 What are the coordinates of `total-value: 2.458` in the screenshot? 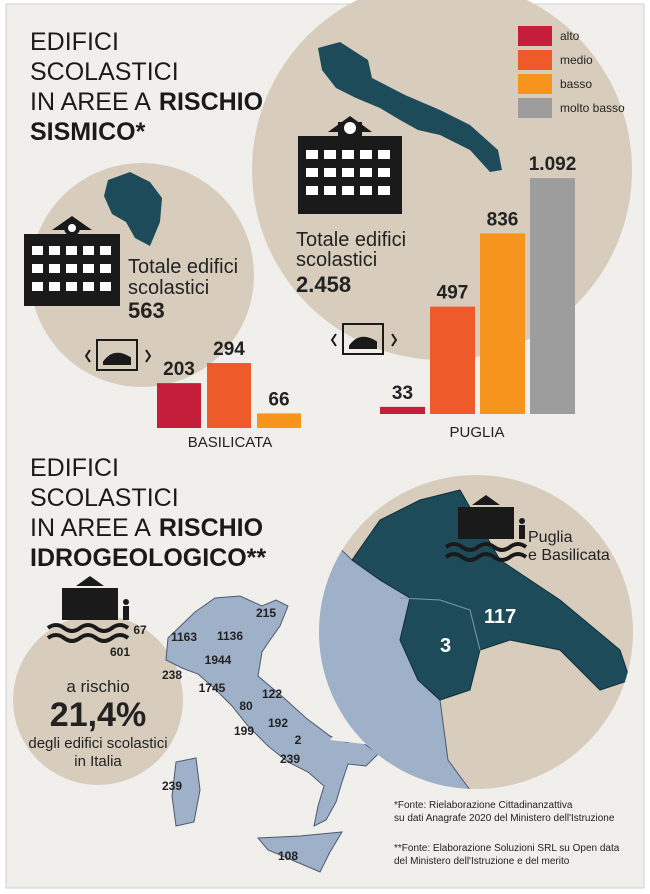 It's located at (323, 284).